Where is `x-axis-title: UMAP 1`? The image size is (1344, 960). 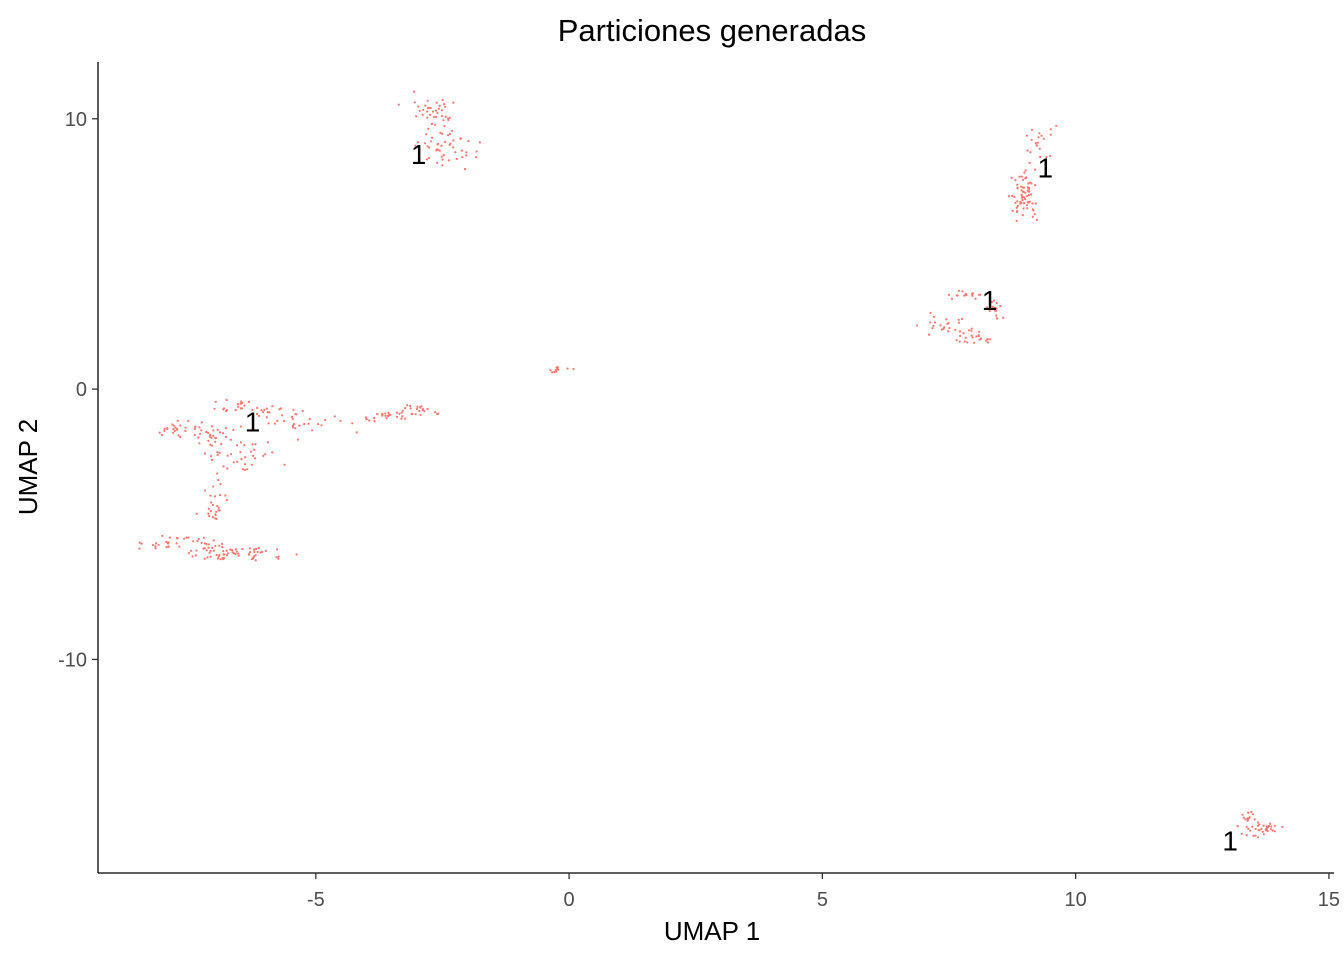 x-axis-title: UMAP 1 is located at coordinates (712, 931).